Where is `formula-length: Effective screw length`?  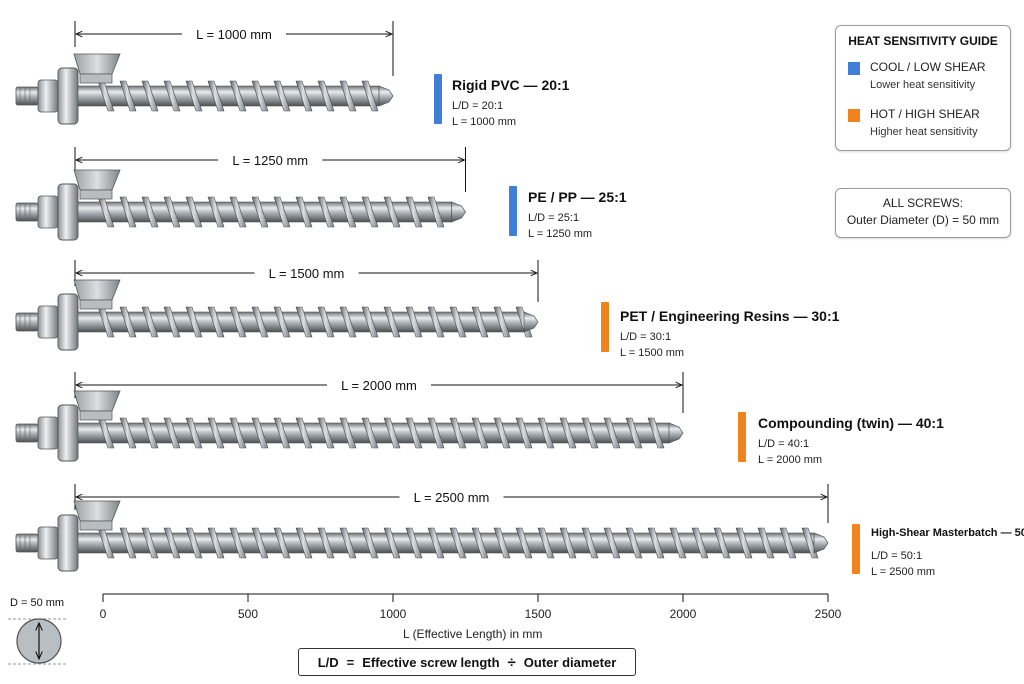
formula-length: Effective screw length is located at coordinates (431, 662).